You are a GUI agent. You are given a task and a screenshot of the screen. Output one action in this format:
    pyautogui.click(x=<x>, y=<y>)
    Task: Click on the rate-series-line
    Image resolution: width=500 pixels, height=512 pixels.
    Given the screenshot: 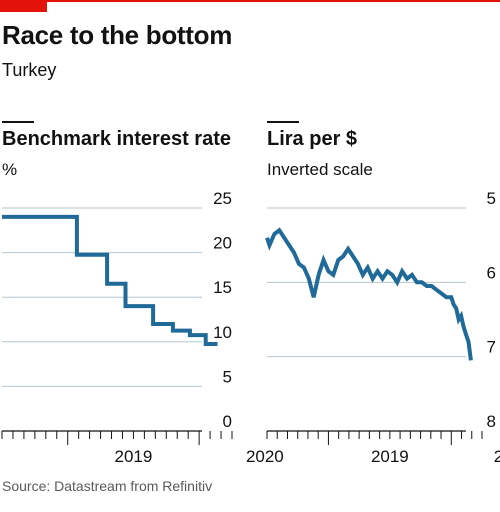 What is the action you would take?
    pyautogui.click(x=110, y=280)
    